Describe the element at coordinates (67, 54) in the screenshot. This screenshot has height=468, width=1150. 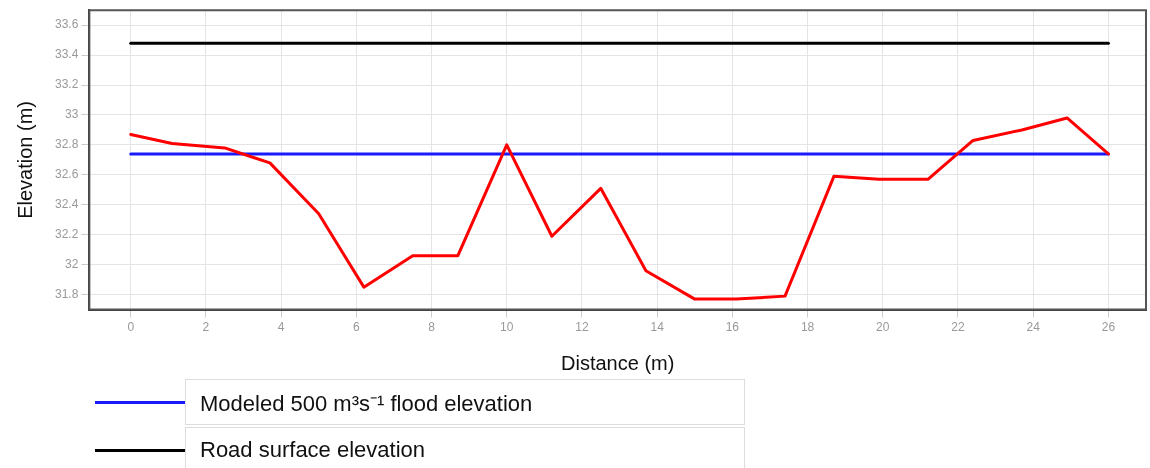
I see `y-tick-label: 33.4` at that location.